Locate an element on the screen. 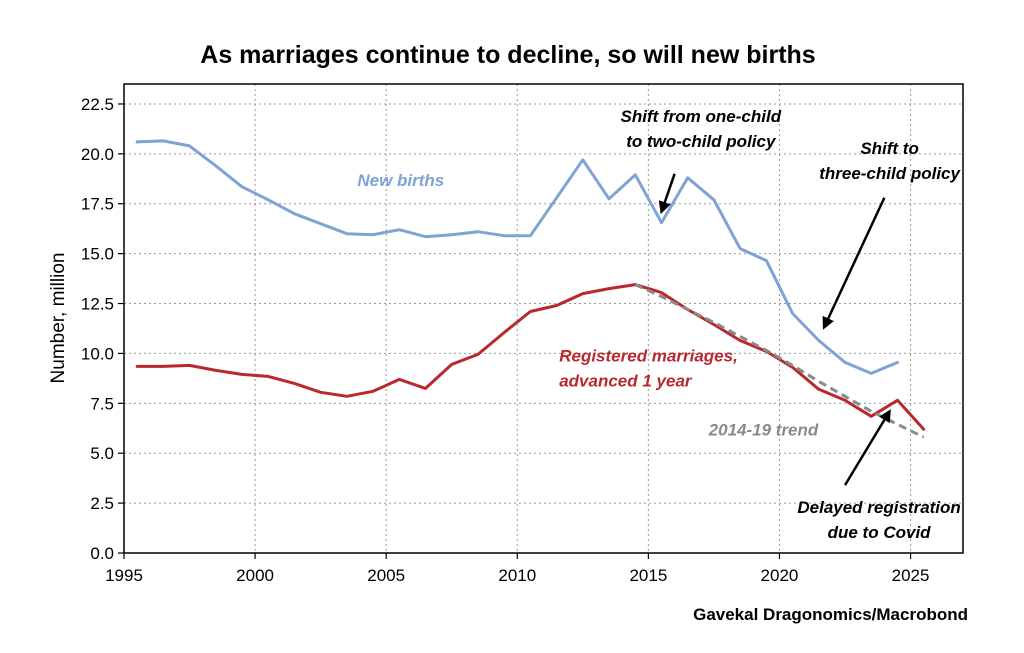  y-tick-label: 17.5 is located at coordinates (97, 204).